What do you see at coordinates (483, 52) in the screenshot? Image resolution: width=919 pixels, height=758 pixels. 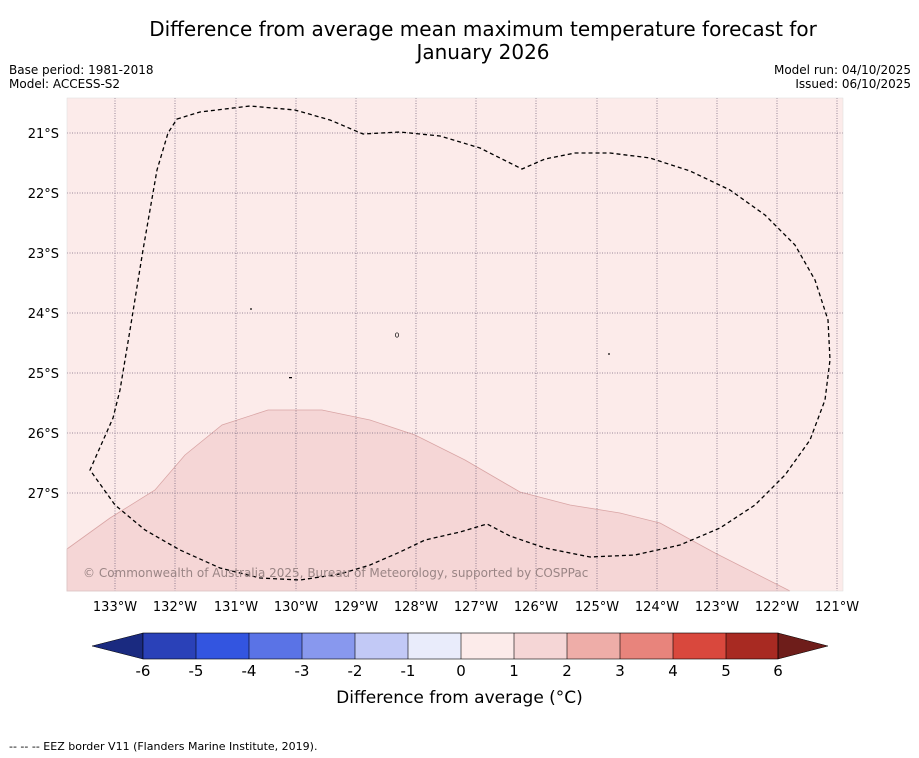 I see `chart-title-line-2: January 2026` at bounding box center [483, 52].